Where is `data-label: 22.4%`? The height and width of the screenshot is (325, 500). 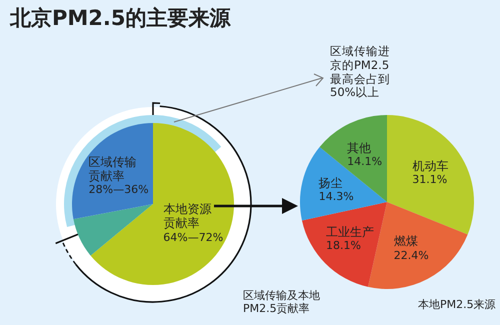 data-label: 22.4% is located at coordinates (411, 255).